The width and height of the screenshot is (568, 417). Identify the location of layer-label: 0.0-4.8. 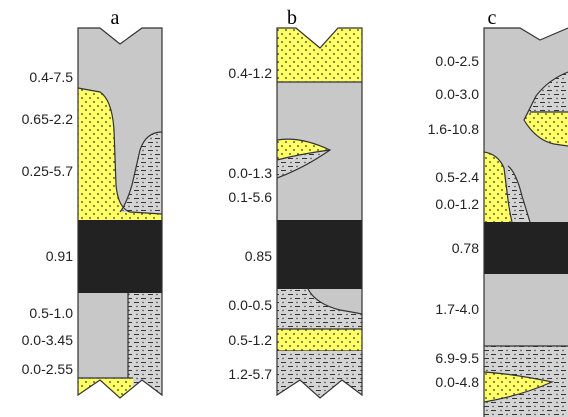
(457, 382).